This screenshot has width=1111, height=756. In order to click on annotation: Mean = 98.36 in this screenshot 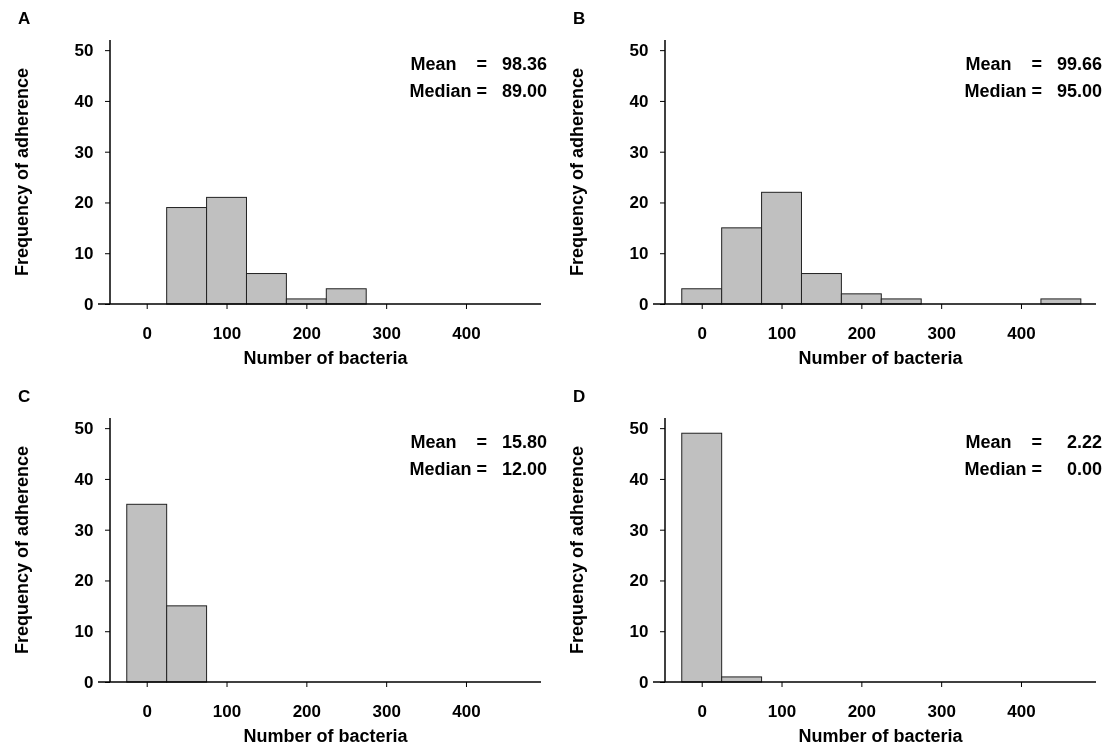, I will do `click(478, 64)`.